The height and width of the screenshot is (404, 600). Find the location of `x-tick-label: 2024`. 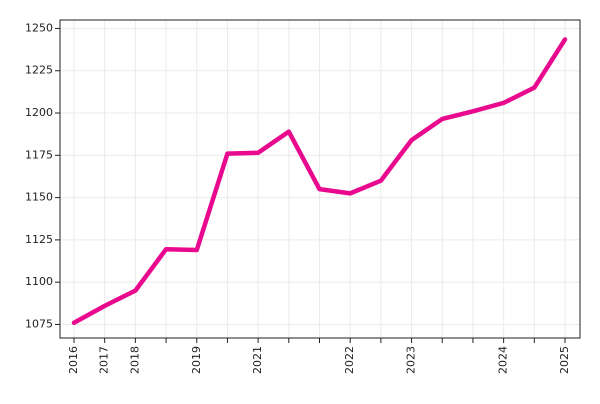

x-tick-label: 2024 is located at coordinates (503, 360).